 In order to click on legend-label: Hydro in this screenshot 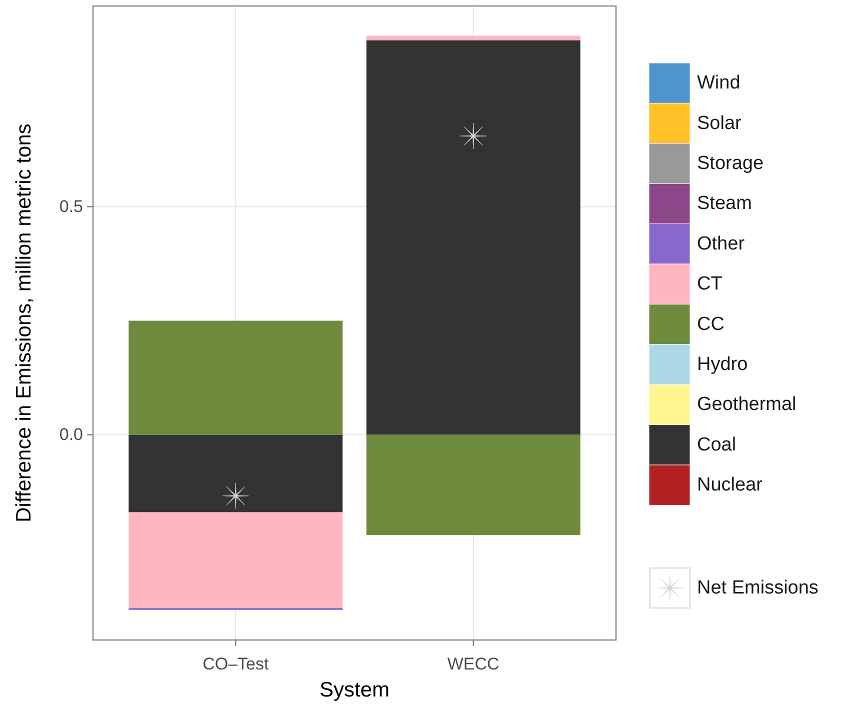, I will do `click(722, 364)`.